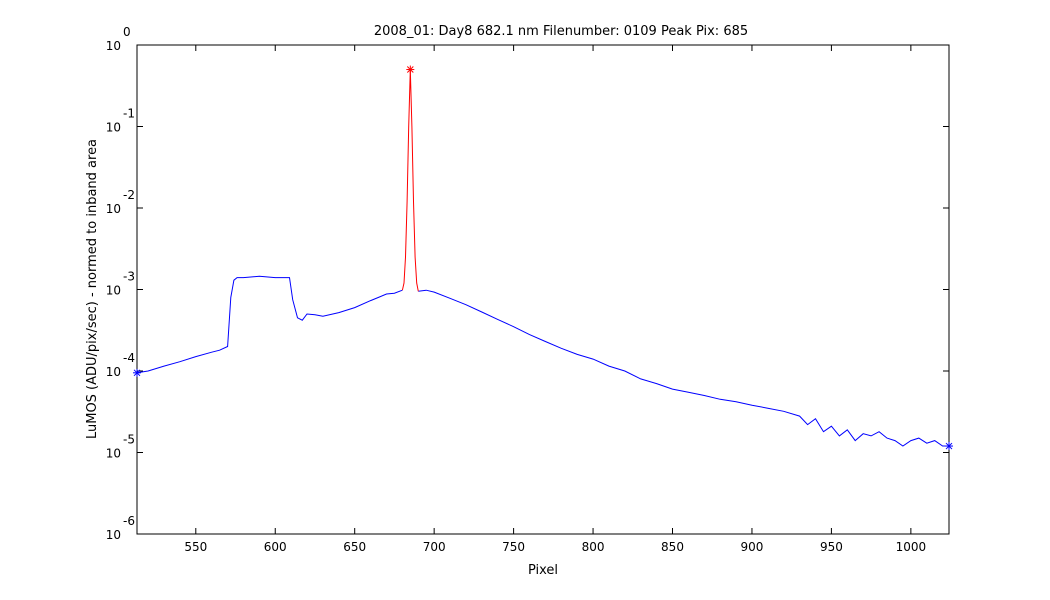  What do you see at coordinates (129, 521) in the screenshot?
I see `y-tick-label-exponent: -6` at bounding box center [129, 521].